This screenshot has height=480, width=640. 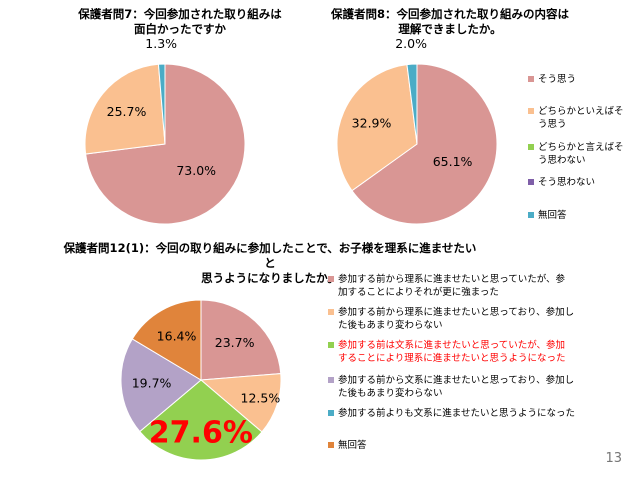 I want to click on chart1-slice-label-2: 25.7%, so click(x=127, y=111).